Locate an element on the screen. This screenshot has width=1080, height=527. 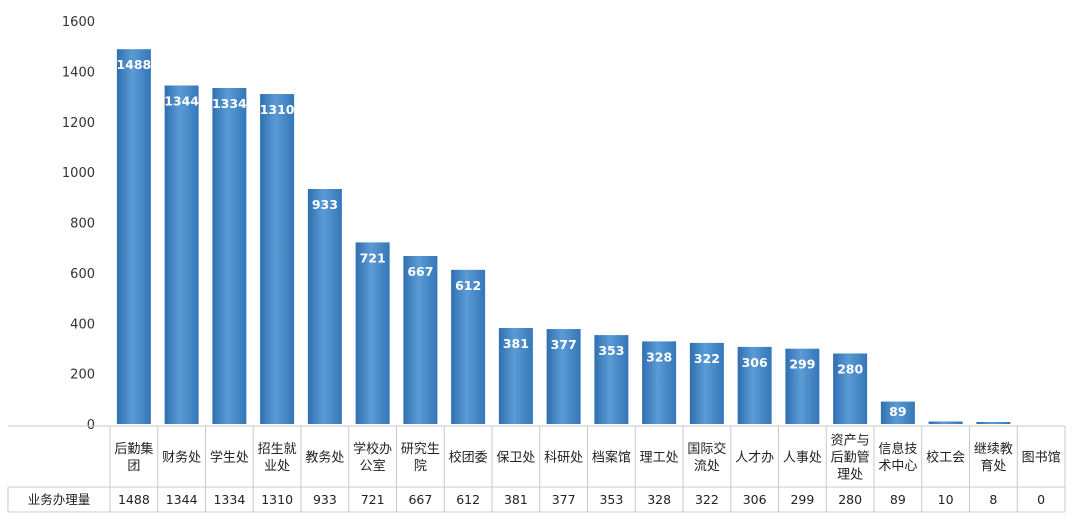
y-tick-label: 800 is located at coordinates (82, 224).